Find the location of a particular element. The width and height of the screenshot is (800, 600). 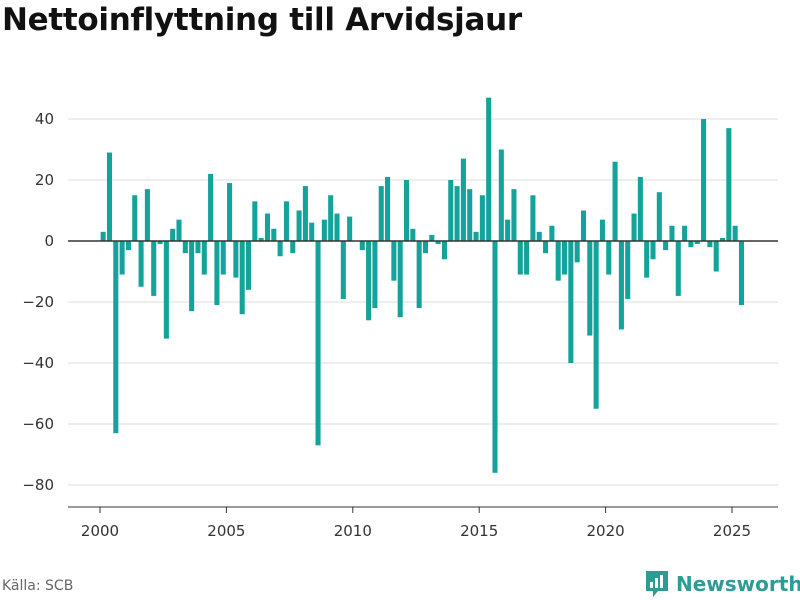

y-tick-labels: 40 20 0 −20 −40 −60 −80 is located at coordinates (38, 302).